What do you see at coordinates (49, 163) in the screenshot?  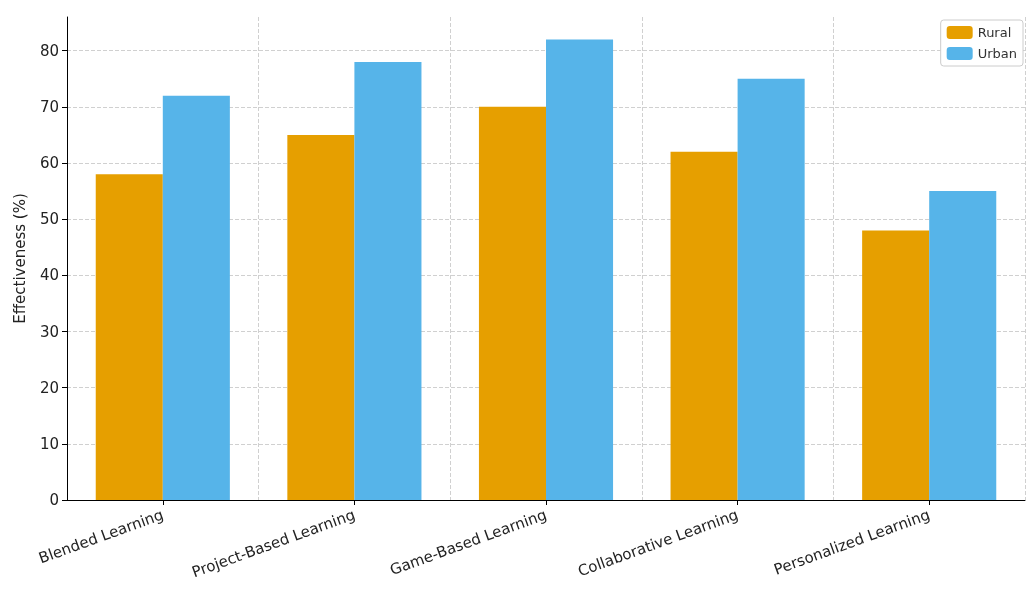 I see `y-tick-label: 60` at bounding box center [49, 163].